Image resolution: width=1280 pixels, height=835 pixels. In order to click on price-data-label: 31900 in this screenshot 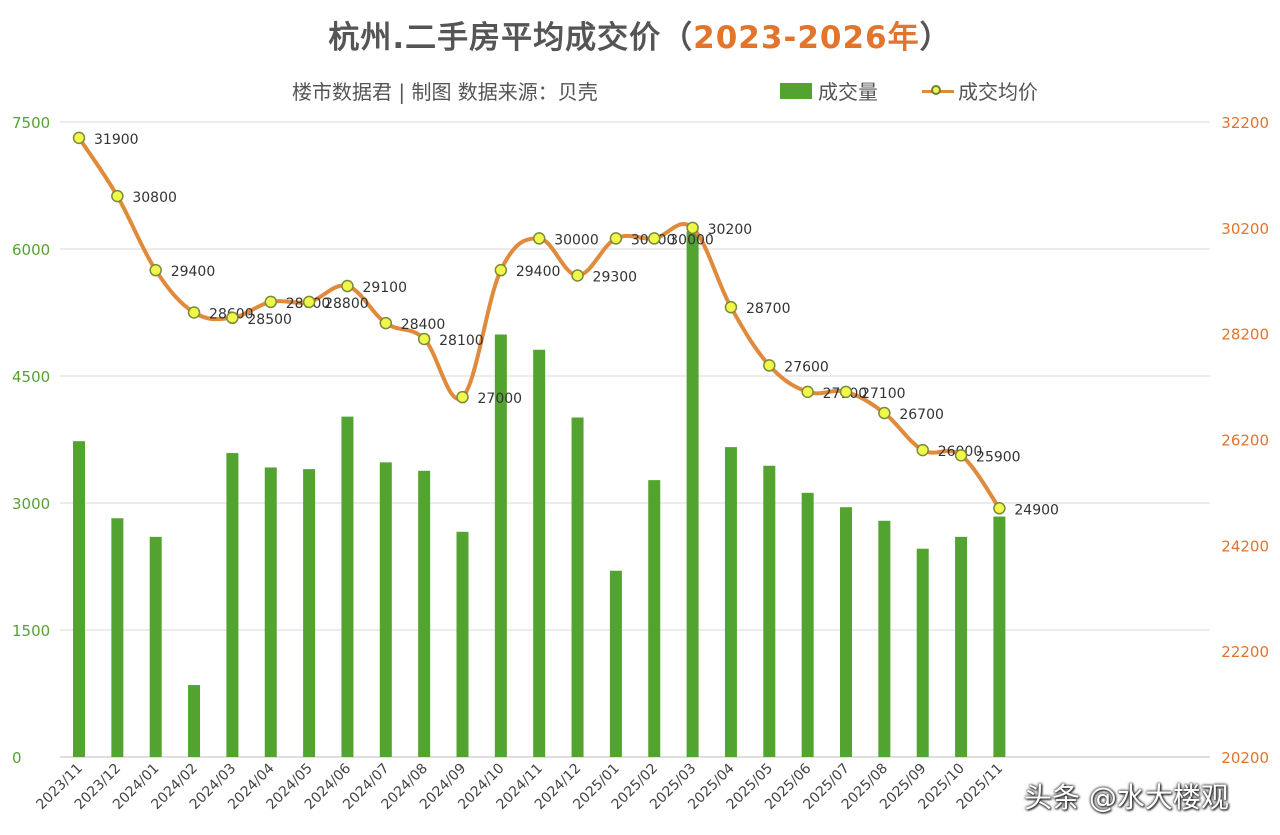, I will do `click(116, 140)`.